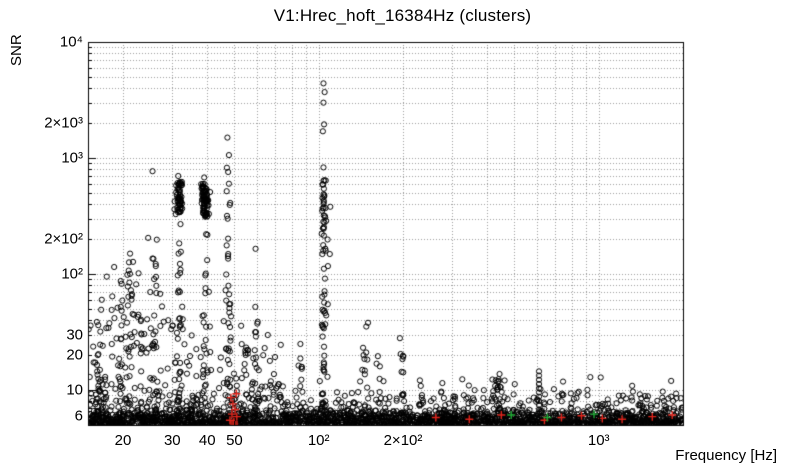  Describe the element at coordinates (78, 416) in the screenshot. I see `y-tick-label: 6` at that location.